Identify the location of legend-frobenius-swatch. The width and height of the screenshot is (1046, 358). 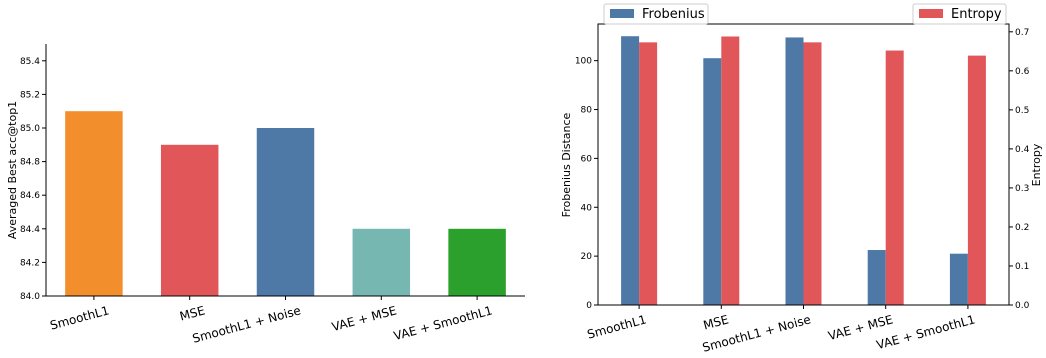
(622, 13).